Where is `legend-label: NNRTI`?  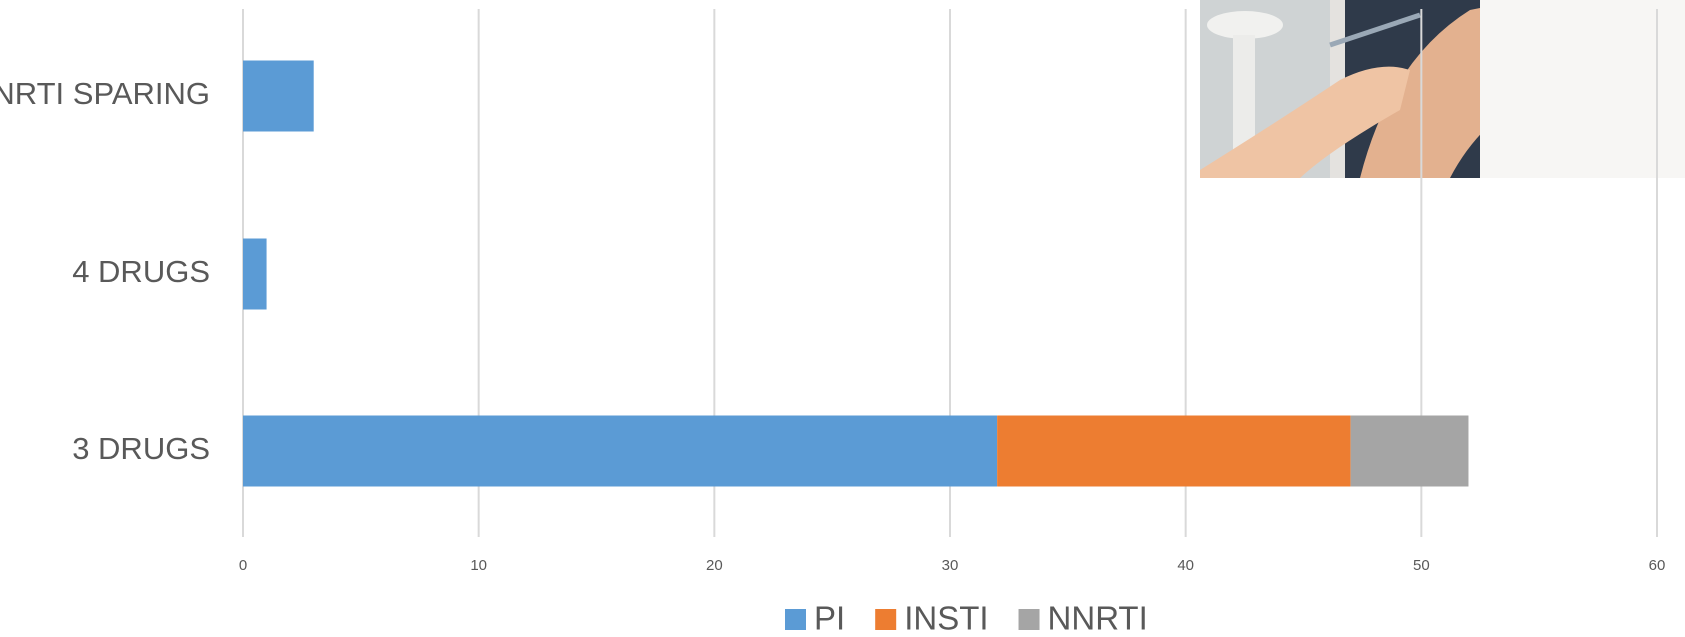 legend-label: NNRTI is located at coordinates (1098, 618).